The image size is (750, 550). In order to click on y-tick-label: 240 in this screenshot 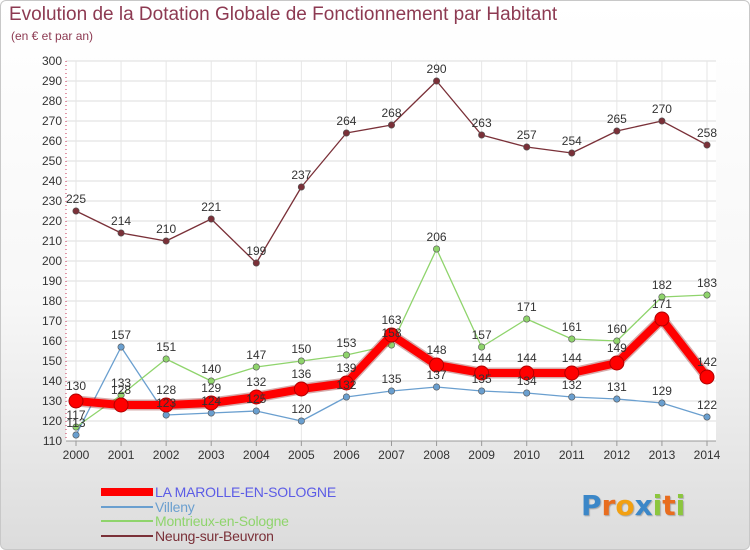, I will do `click(52, 181)`.